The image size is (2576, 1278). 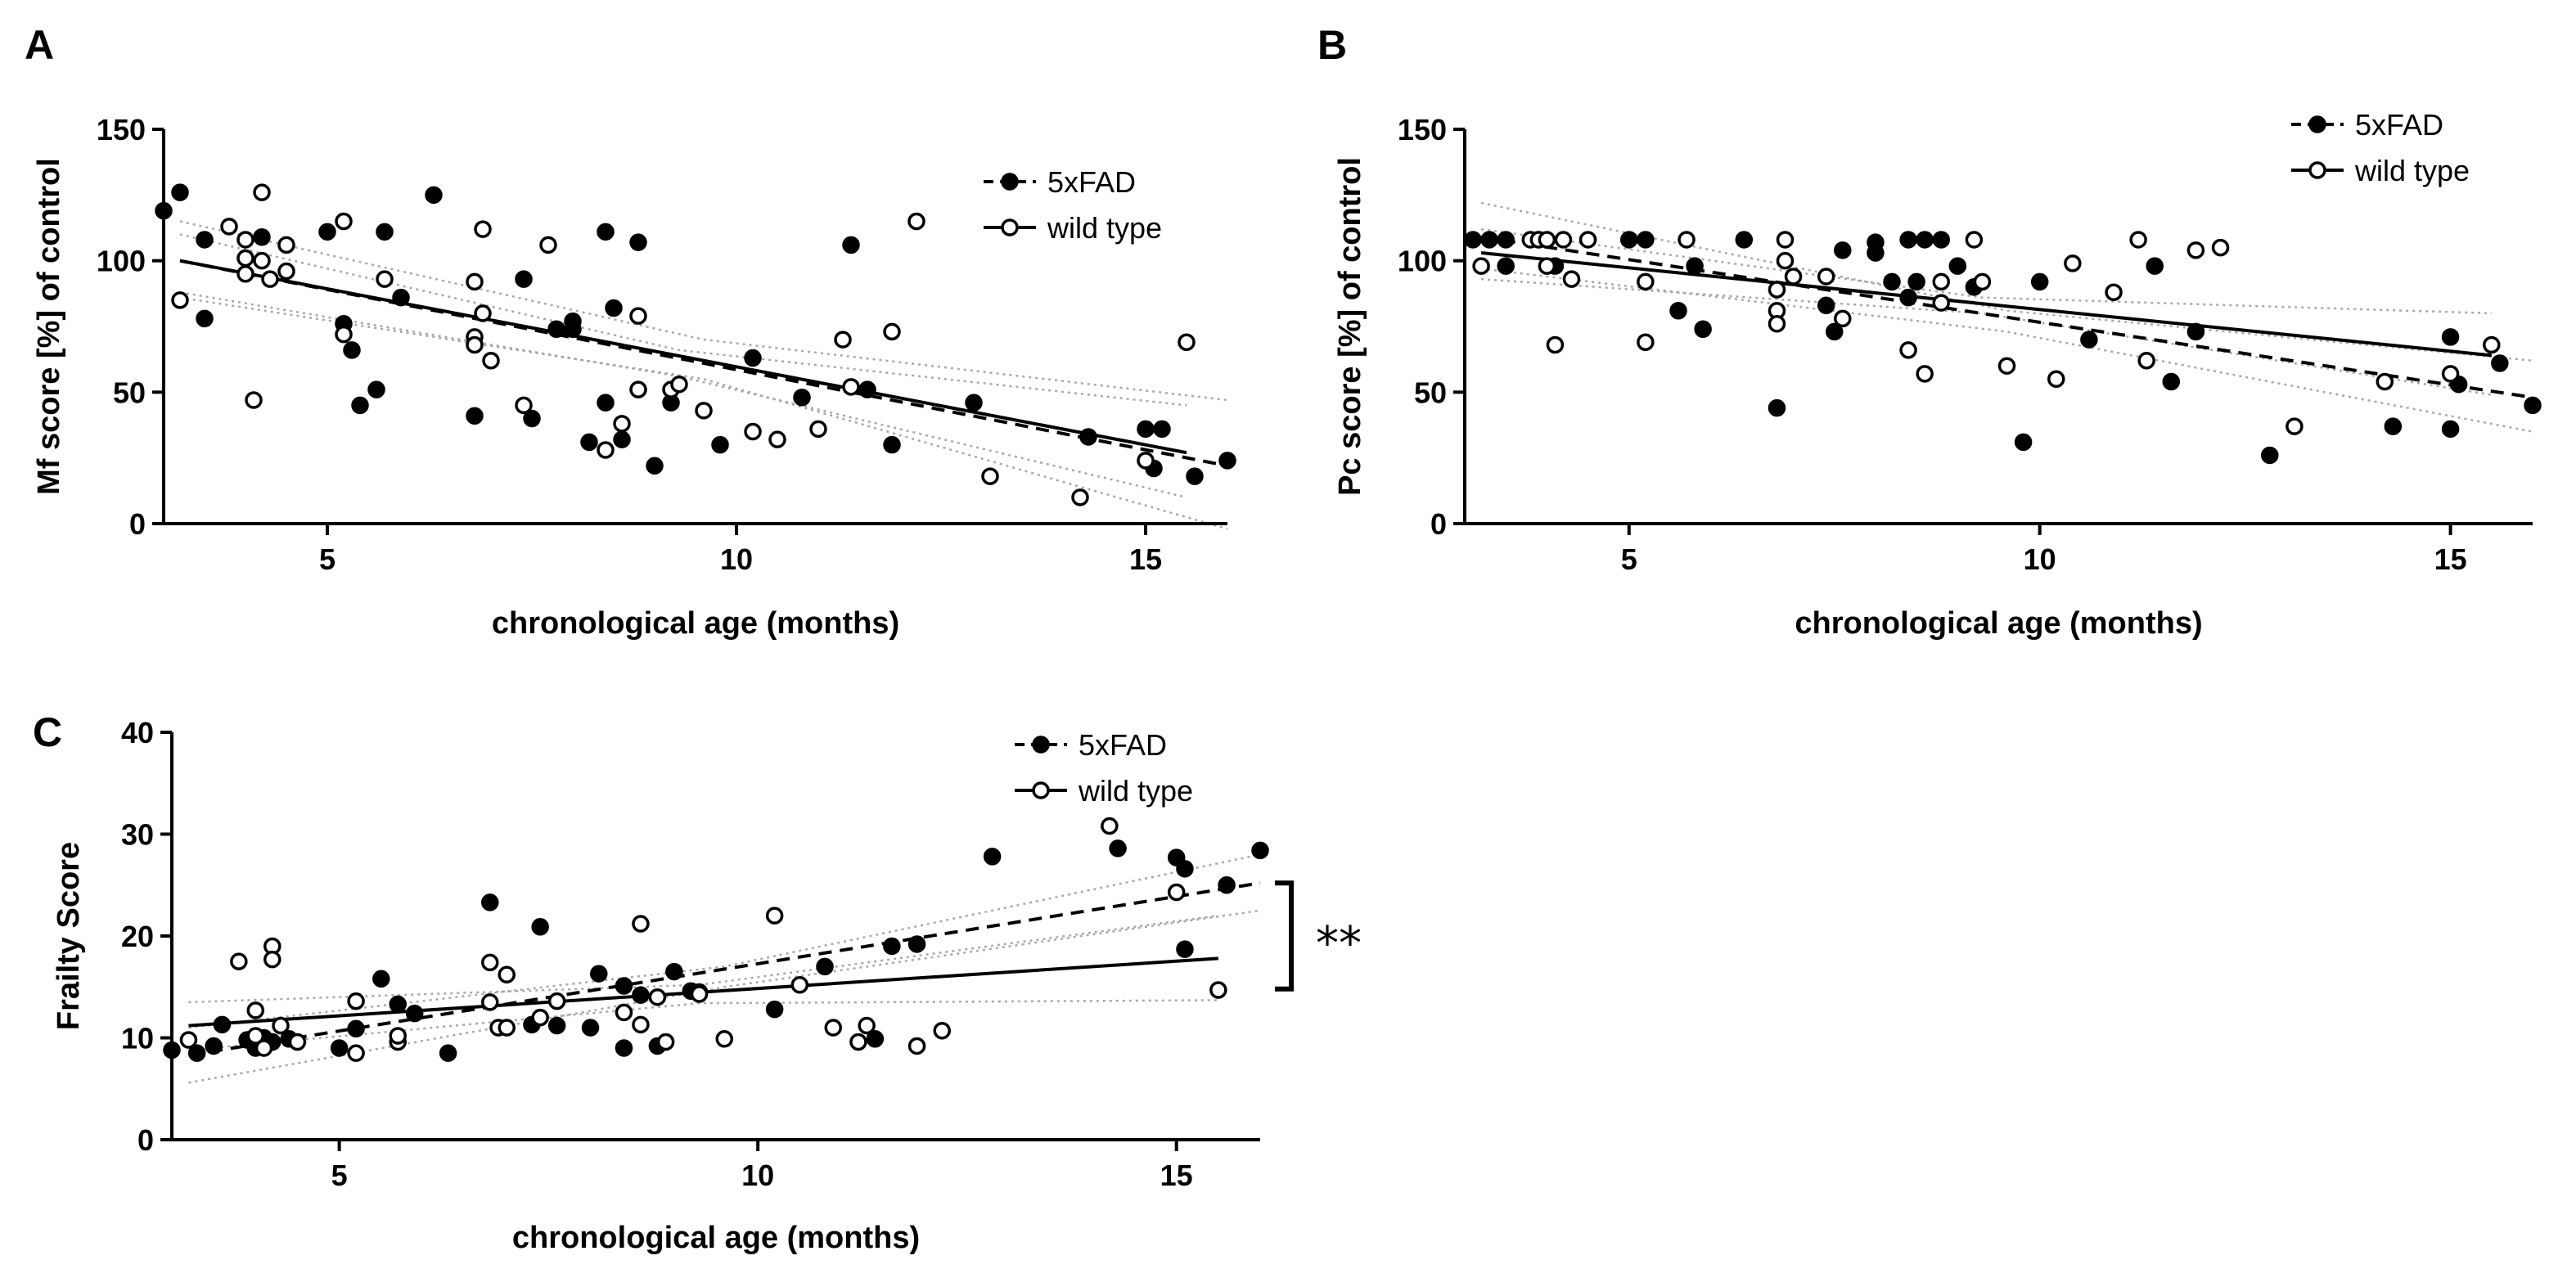 What do you see at coordinates (1350, 327) in the screenshot?
I see `y-axis-title: Pc score [%] of control` at bounding box center [1350, 327].